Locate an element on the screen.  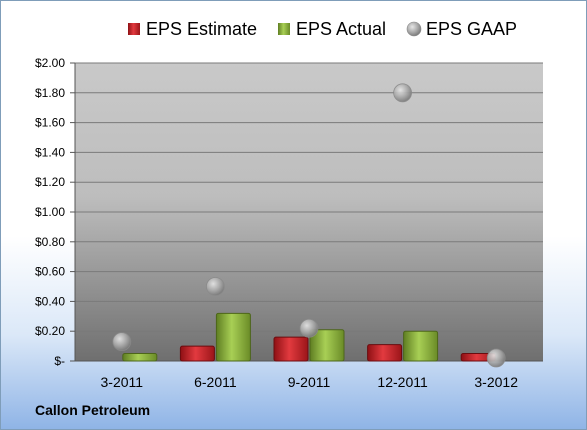
company-name: Callon Petroleum is located at coordinates (93, 410).